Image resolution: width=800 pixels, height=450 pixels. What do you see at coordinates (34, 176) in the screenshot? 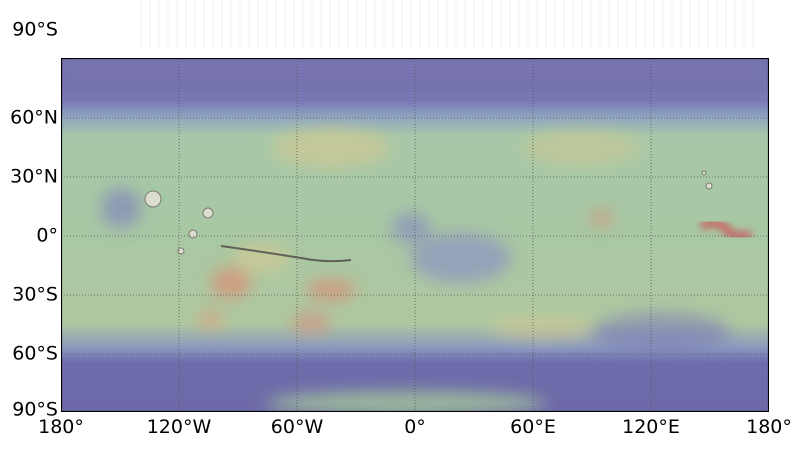
I see `lat-label: 30°N` at bounding box center [34, 176].